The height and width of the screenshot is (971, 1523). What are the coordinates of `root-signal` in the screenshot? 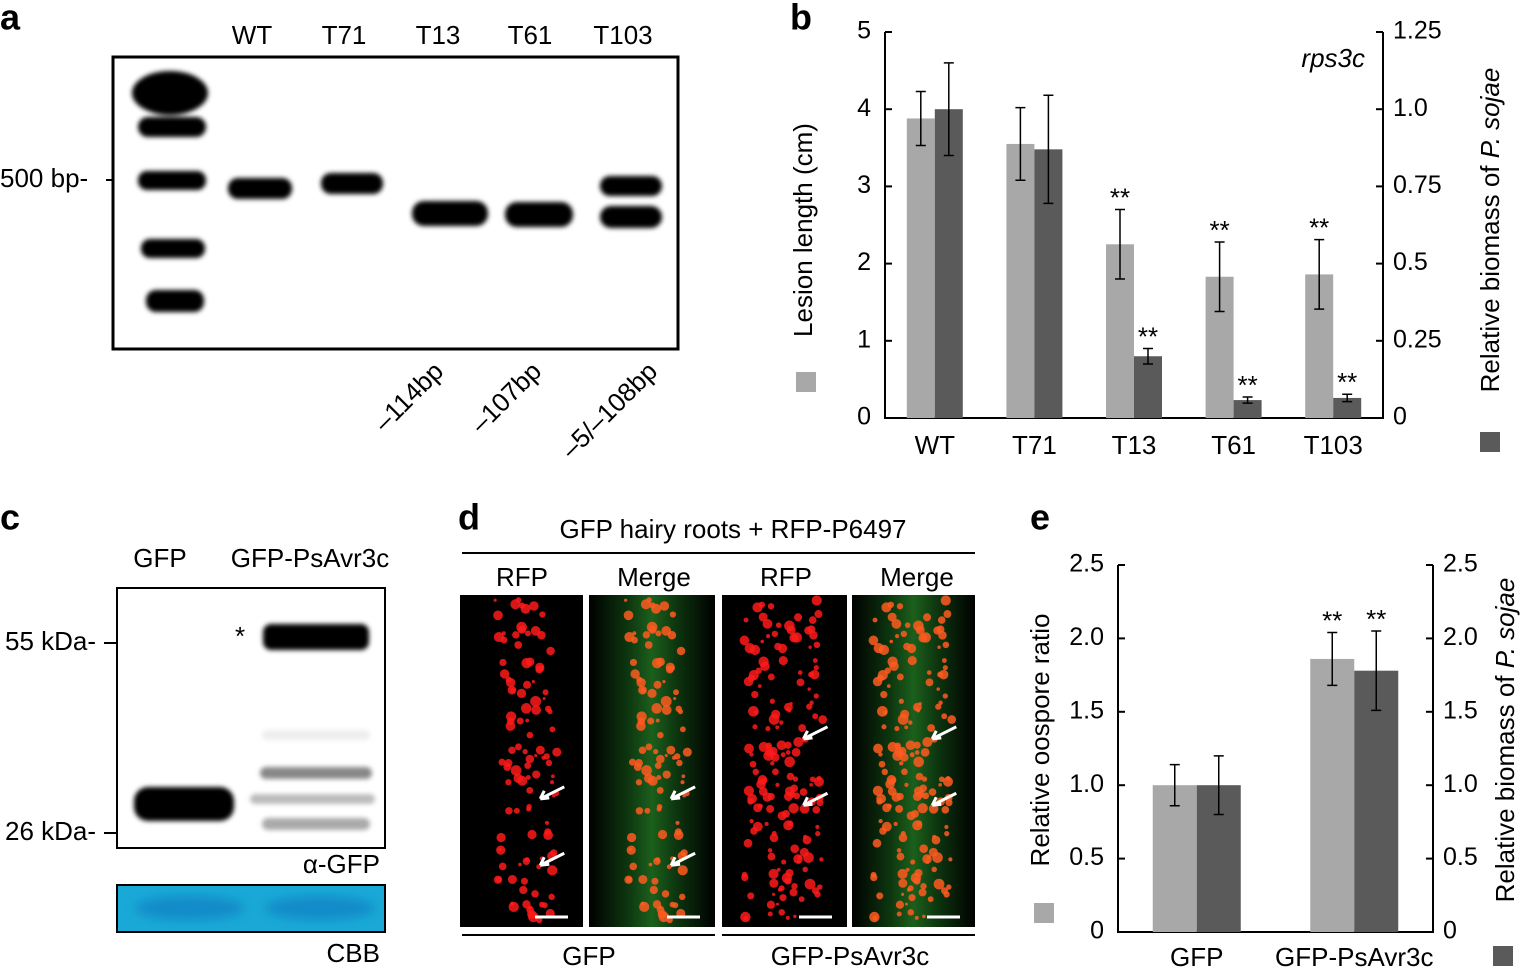 It's located at (652, 761).